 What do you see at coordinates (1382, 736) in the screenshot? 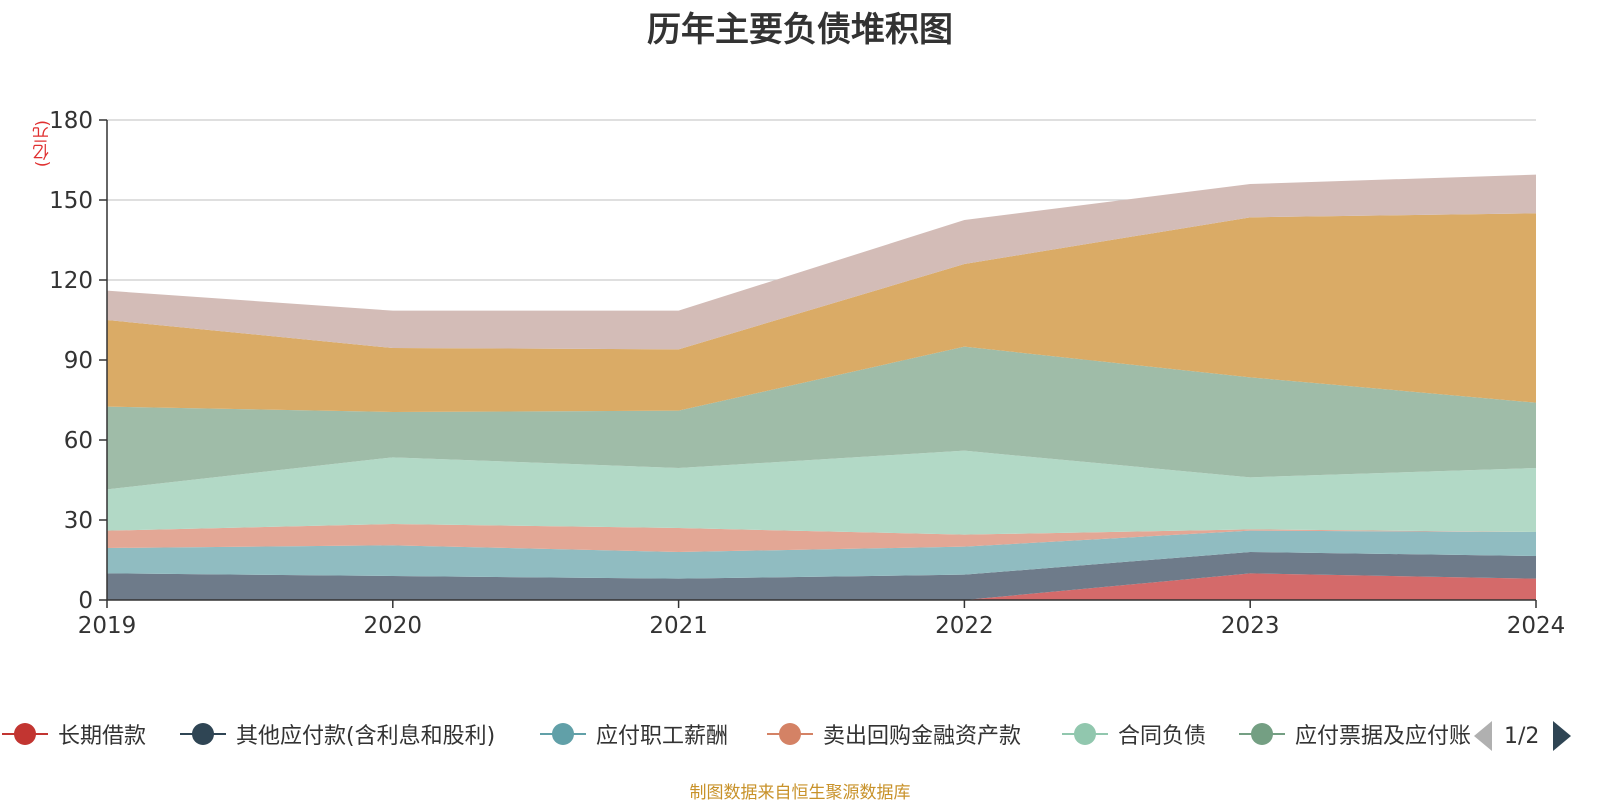
I see `legend-label: 应付票据及应付账款` at bounding box center [1382, 736].